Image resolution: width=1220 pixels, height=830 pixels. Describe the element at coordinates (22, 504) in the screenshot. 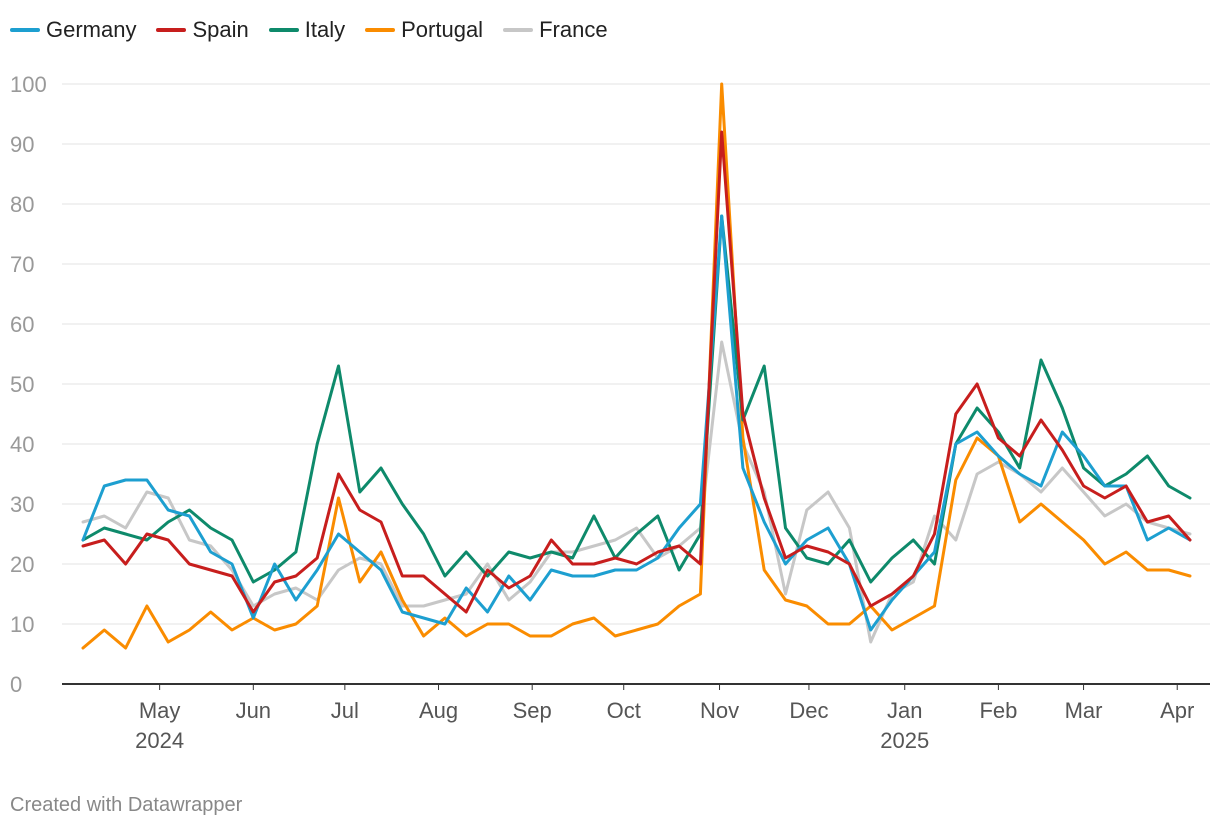

I see `y-tick-label: 30` at that location.